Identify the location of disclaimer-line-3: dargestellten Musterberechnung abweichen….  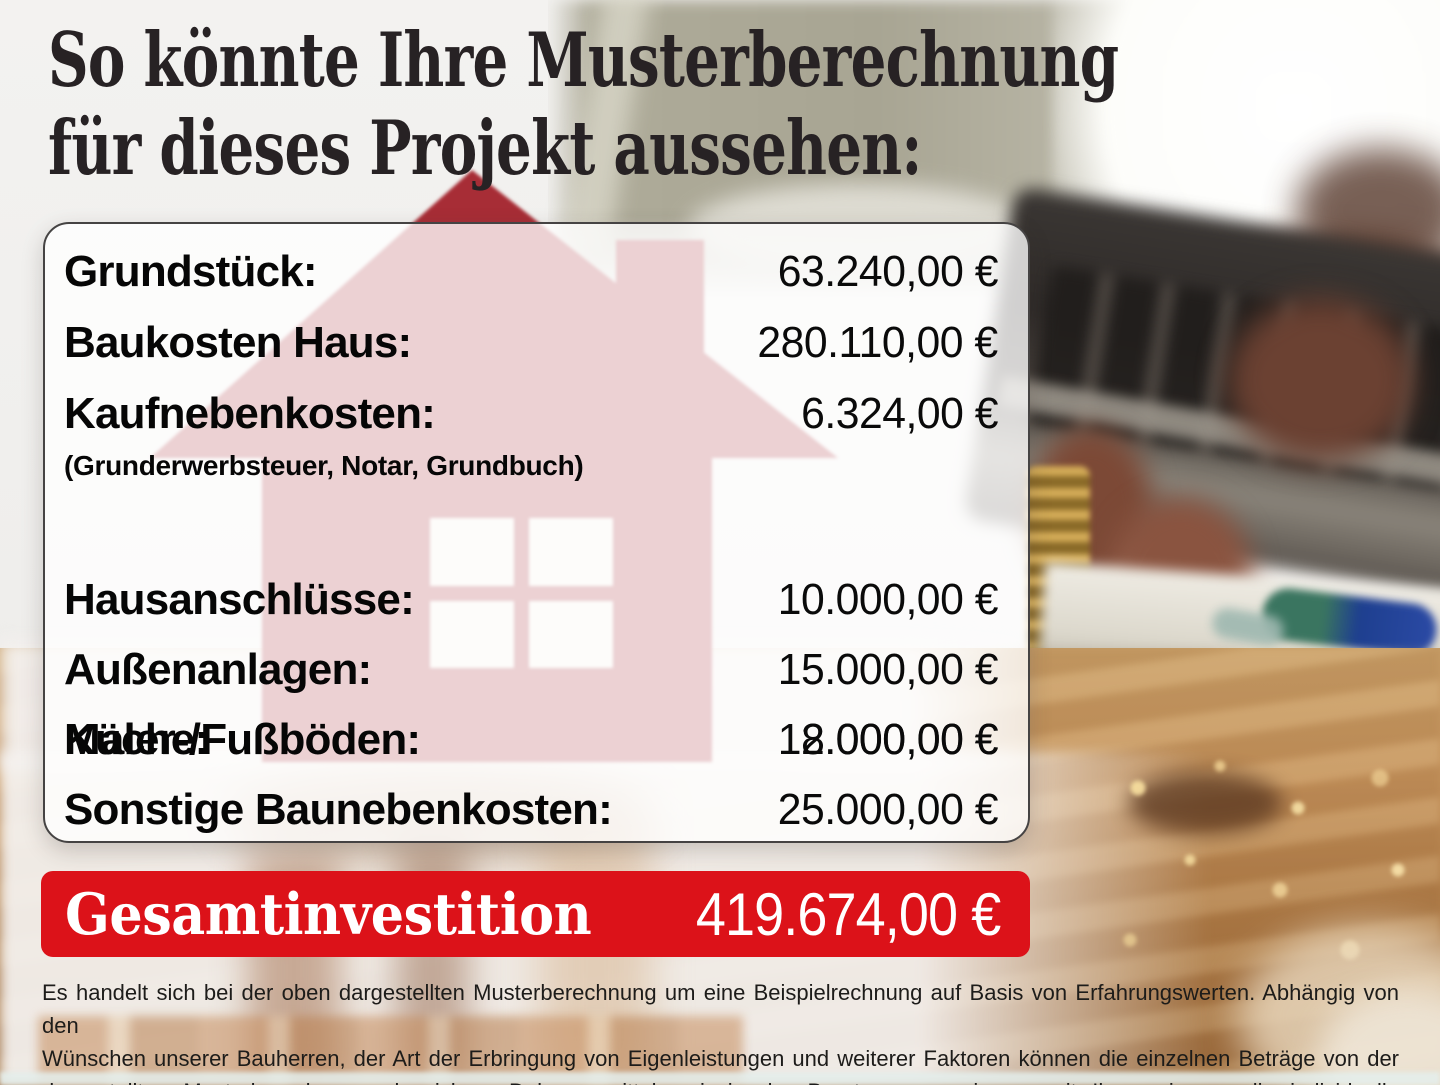
(720, 1080).